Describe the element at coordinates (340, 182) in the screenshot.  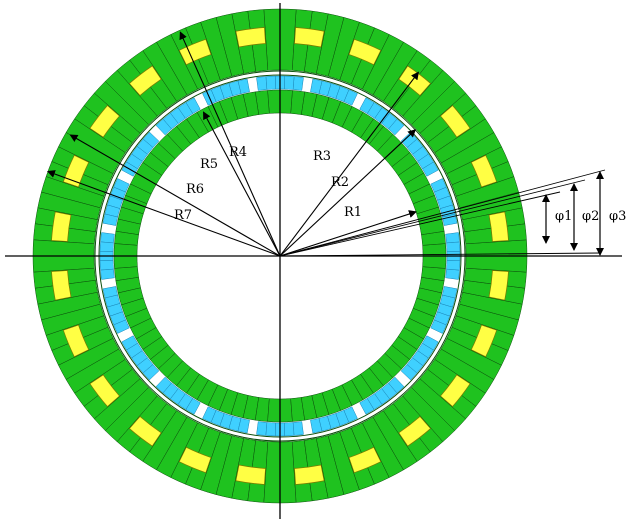
I see `label-r2: R2` at that location.